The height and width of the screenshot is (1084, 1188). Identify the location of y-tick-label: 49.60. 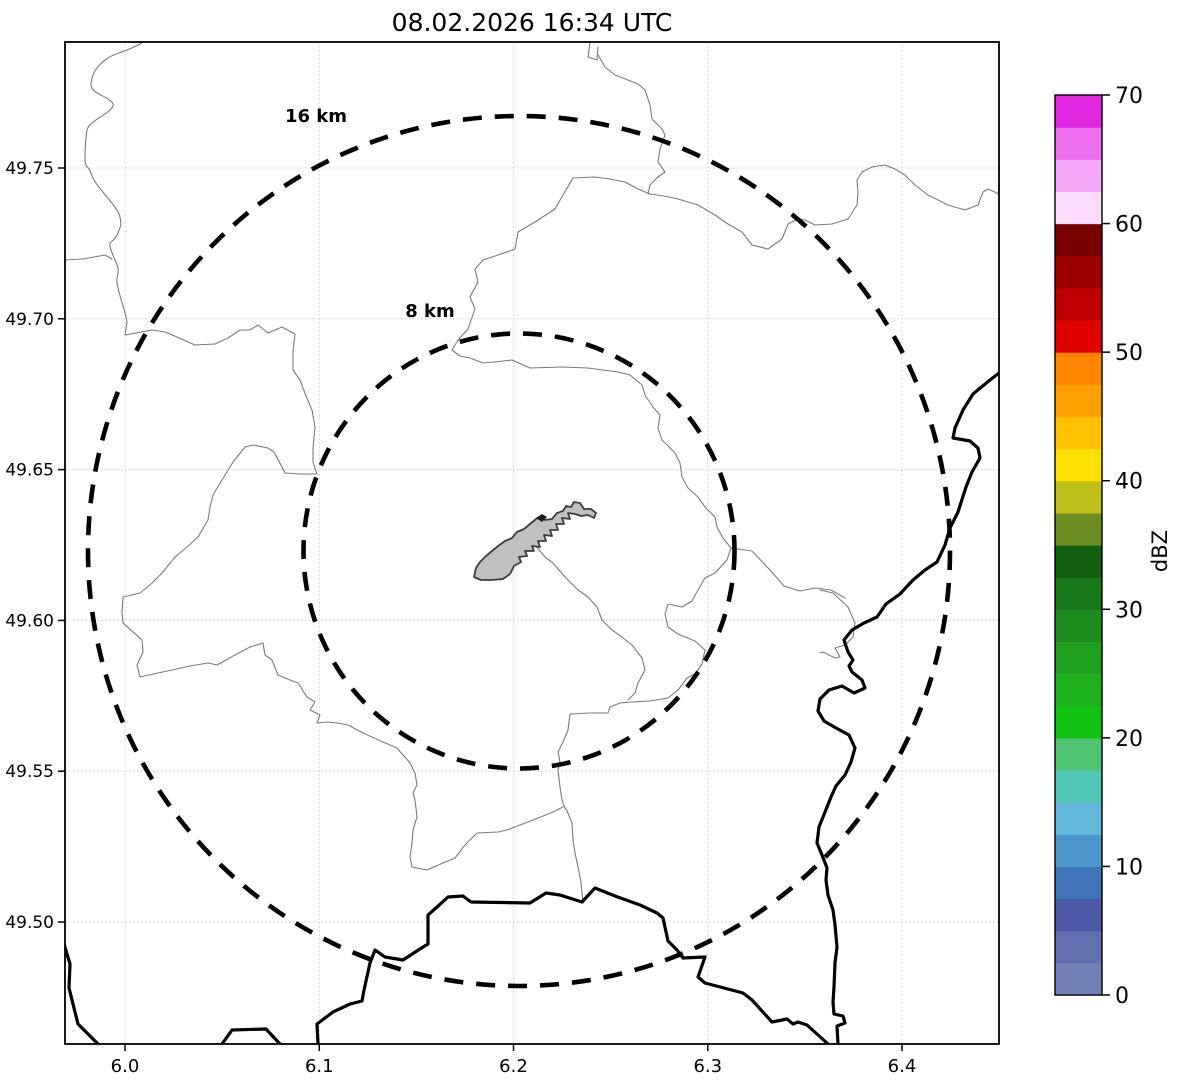
(29, 621).